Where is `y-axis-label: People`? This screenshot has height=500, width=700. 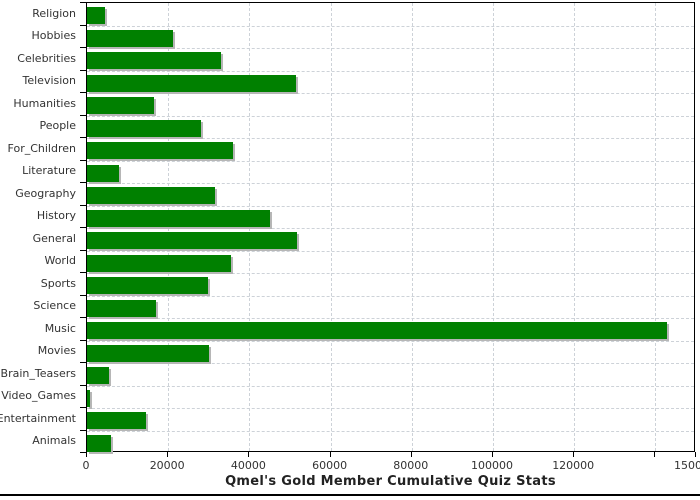 y-axis-label: People is located at coordinates (57, 126).